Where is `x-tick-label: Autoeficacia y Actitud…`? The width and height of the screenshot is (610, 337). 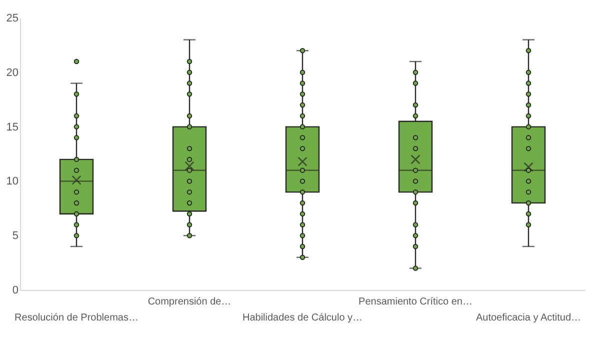
x-tick-label: Autoeficacia y Actitud… is located at coordinates (529, 318).